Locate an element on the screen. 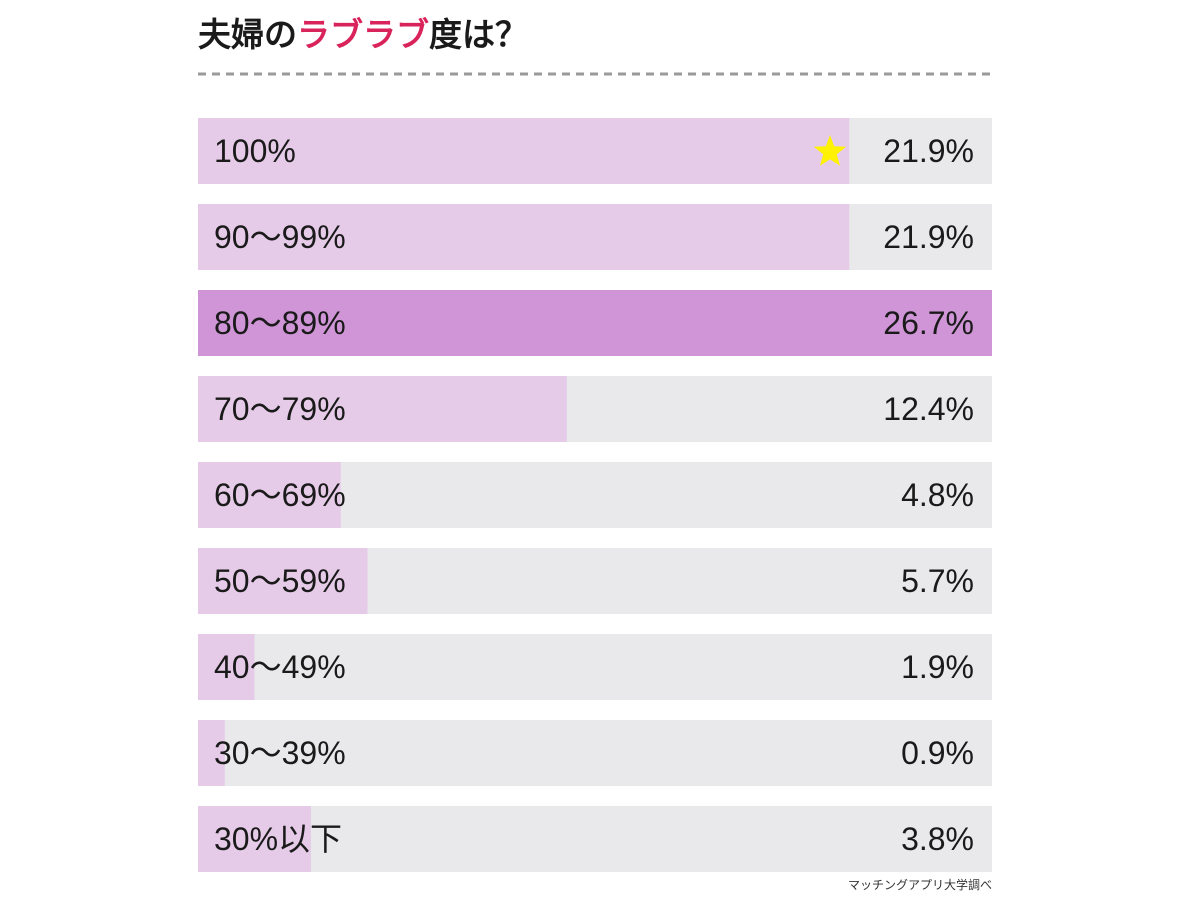 Image resolution: width=1200 pixels, height=908 pixels. bar-row: 60〜69% 4.8% is located at coordinates (595, 495).